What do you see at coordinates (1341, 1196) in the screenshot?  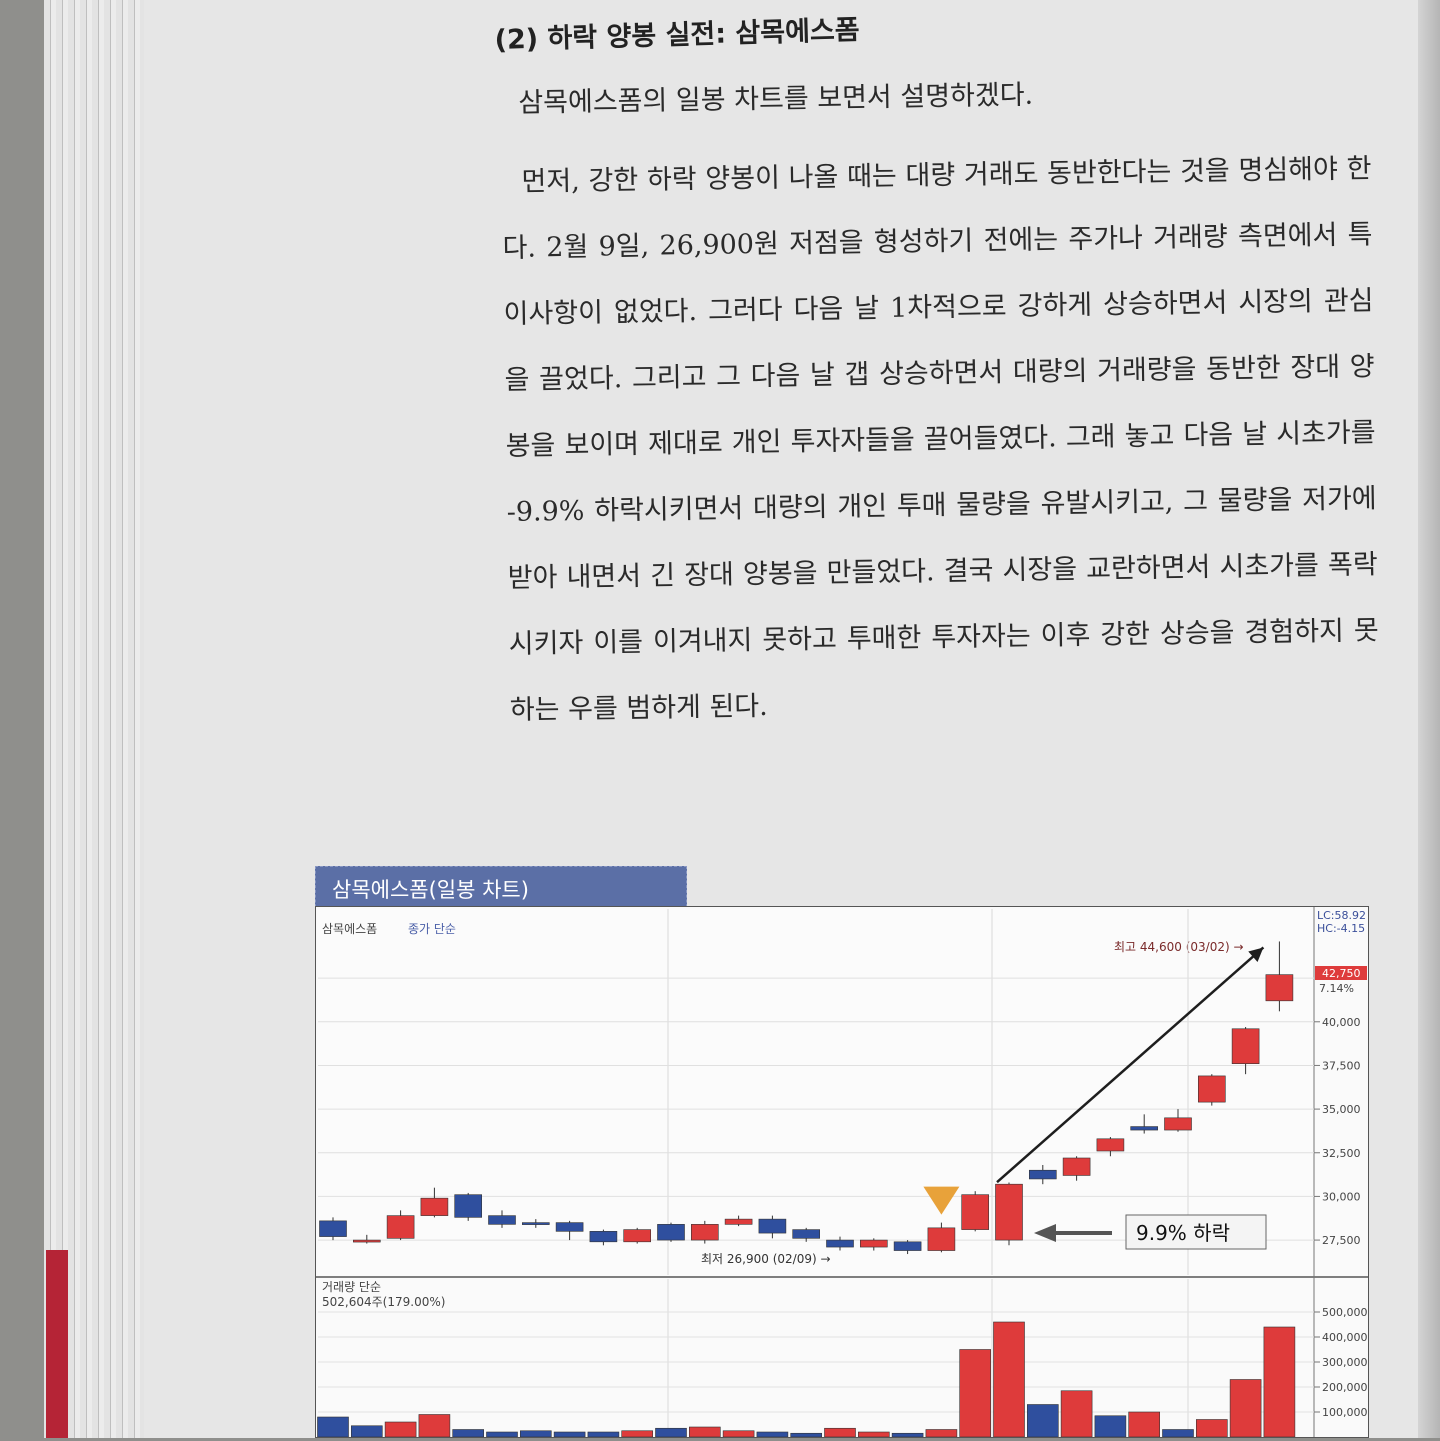 I see `price-tick-label-1: 30,000` at bounding box center [1341, 1196].